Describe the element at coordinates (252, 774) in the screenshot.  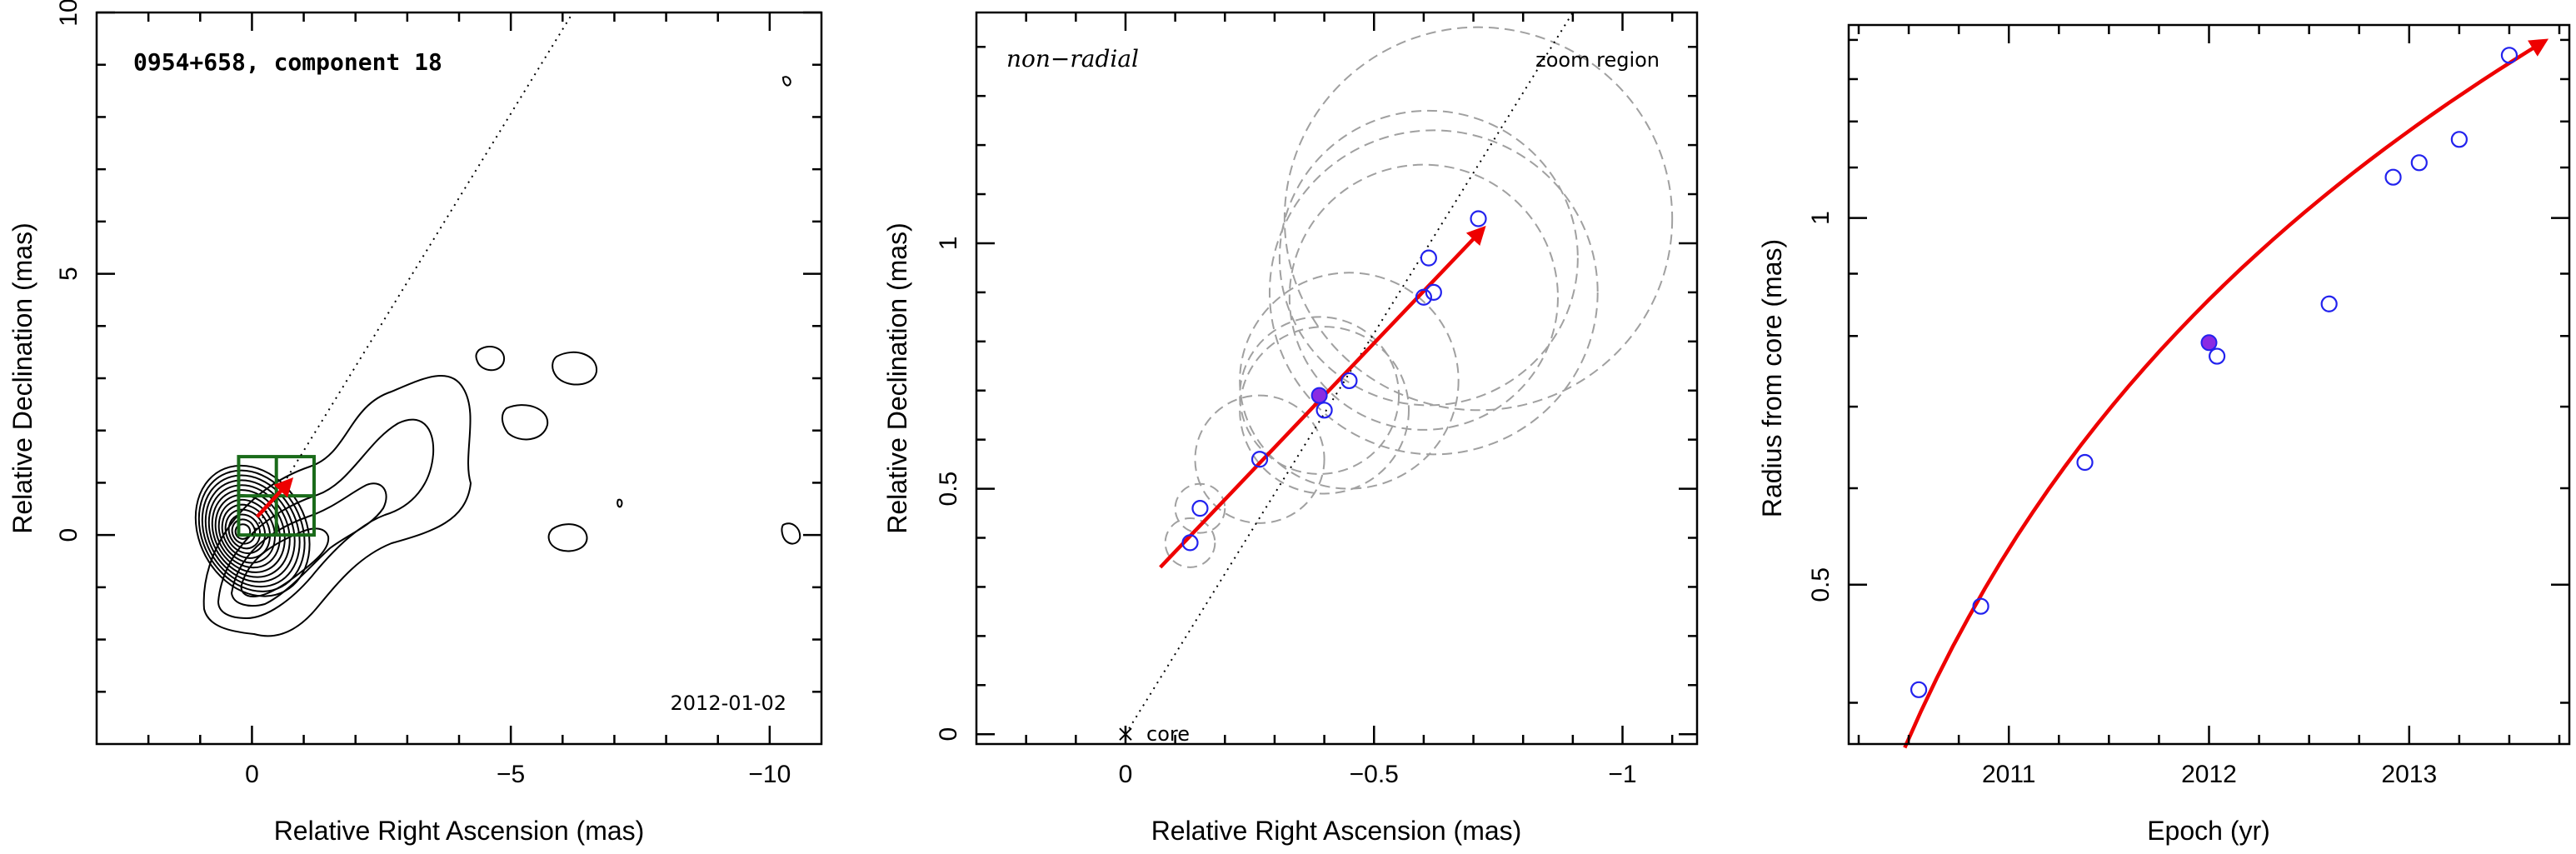
I see `map-x-tick-label: 0` at that location.